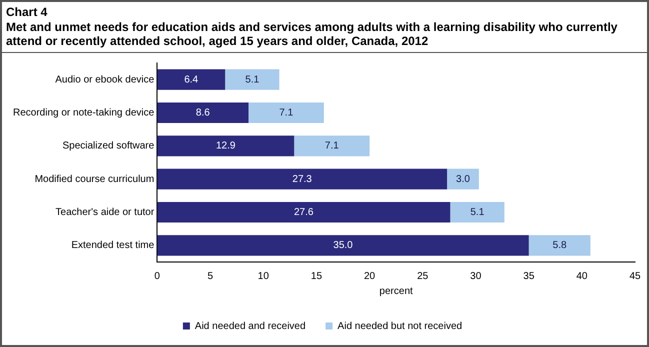  I want to click on x-tick-label: 5, so click(211, 276).